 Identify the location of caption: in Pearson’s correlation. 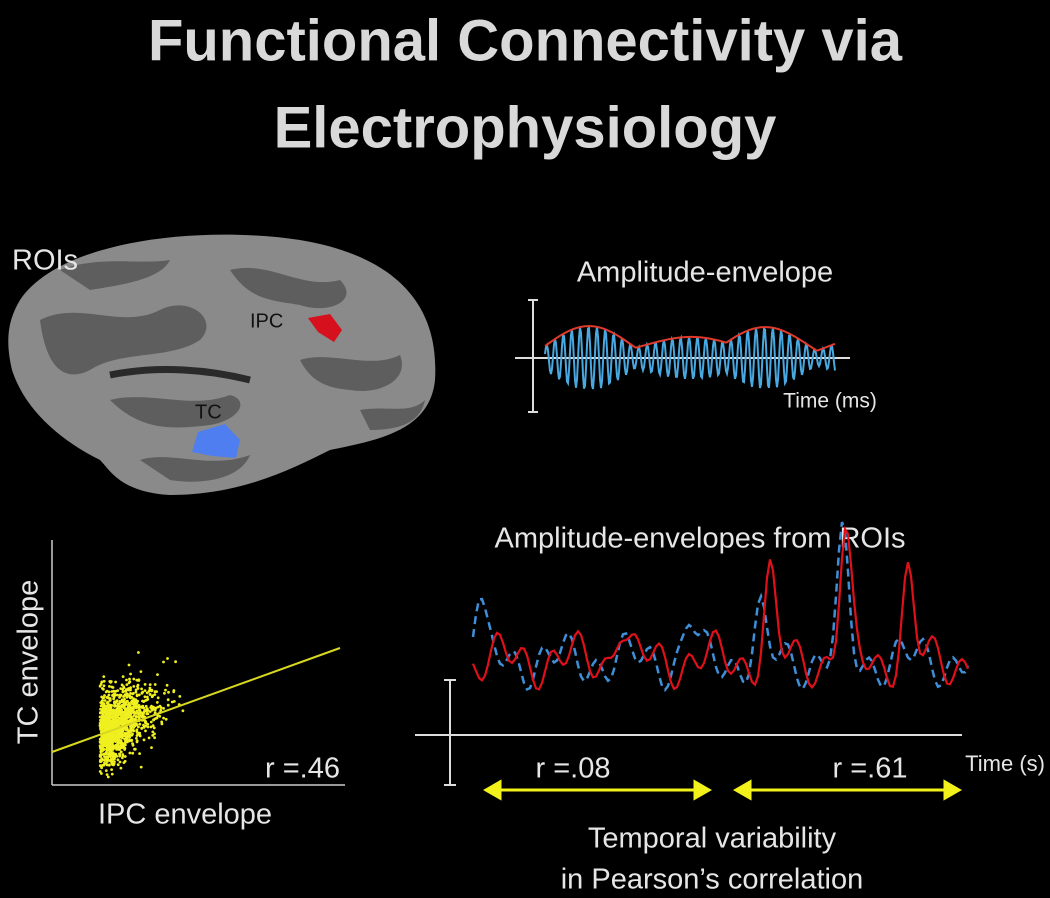
(712, 880).